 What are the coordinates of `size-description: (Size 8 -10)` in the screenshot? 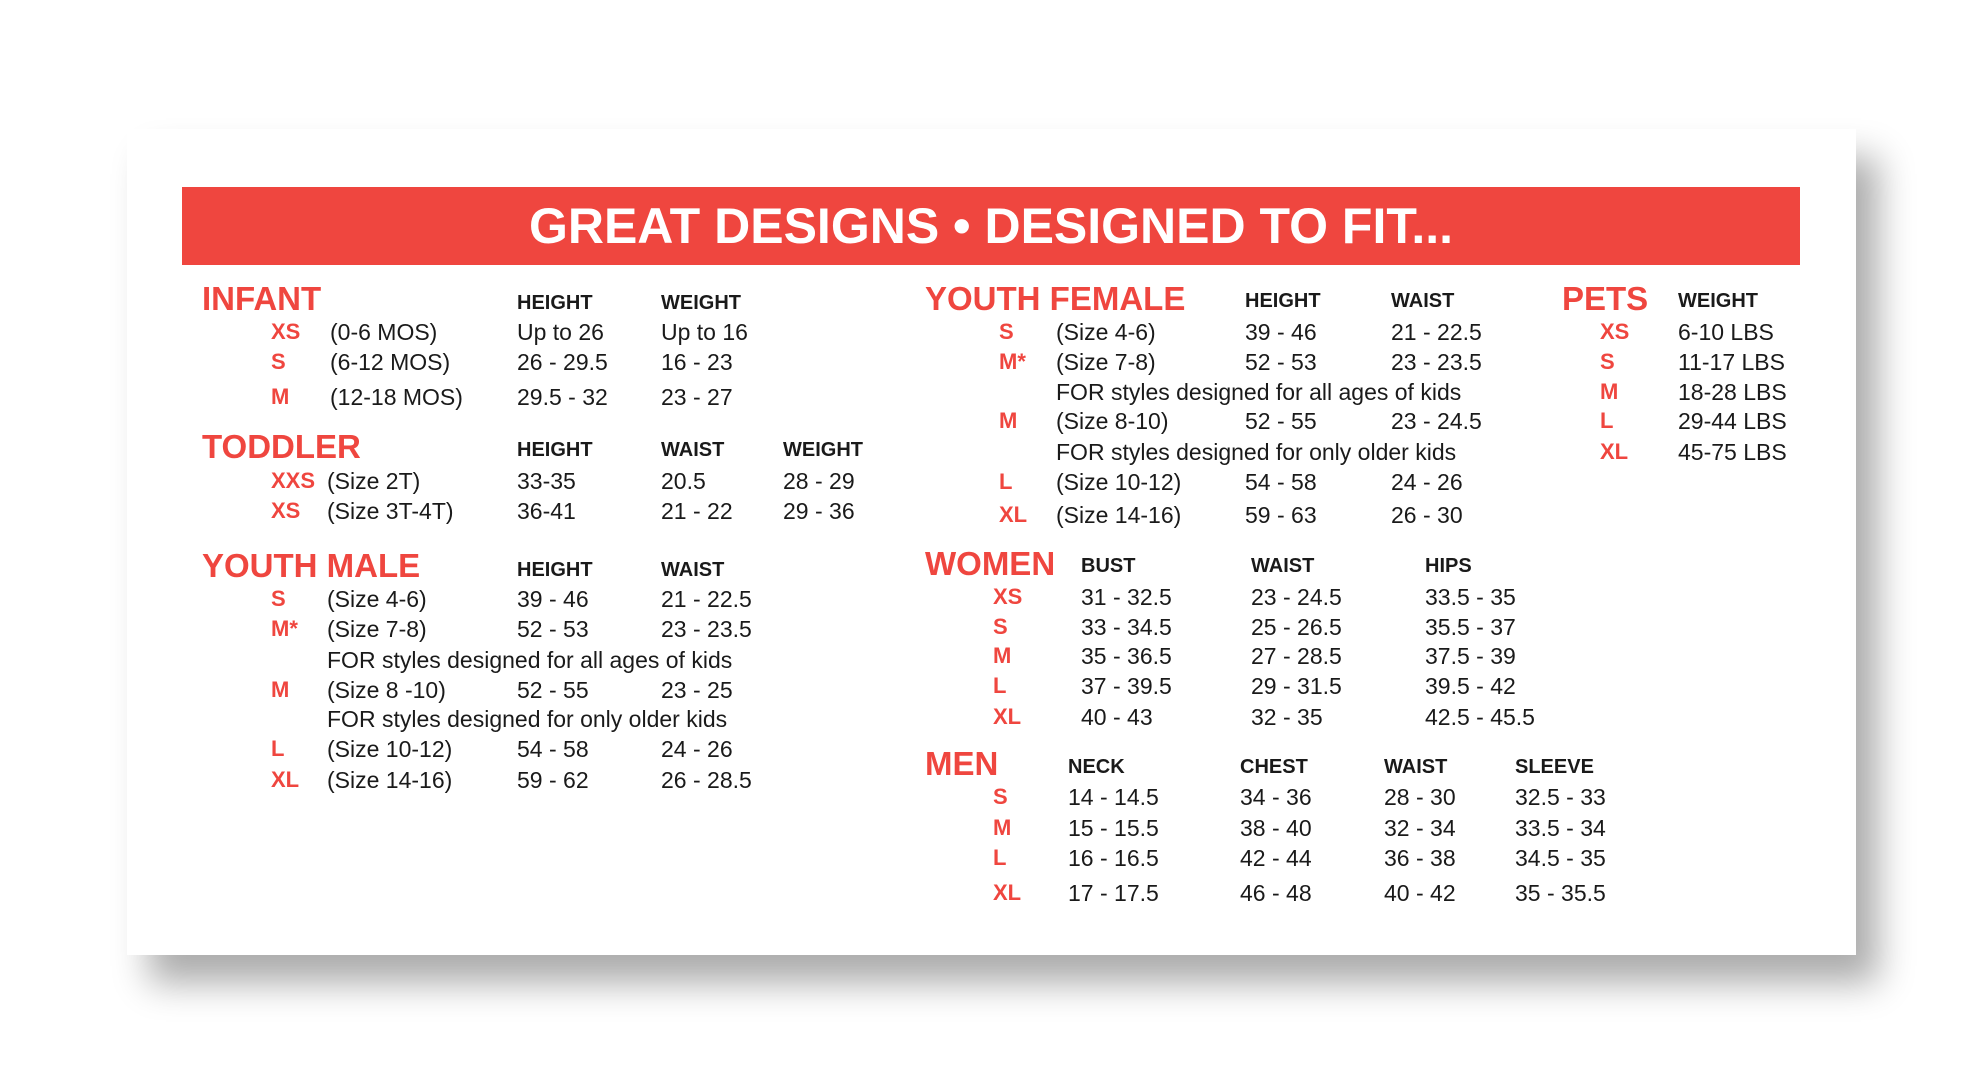 It's located at (386, 690).